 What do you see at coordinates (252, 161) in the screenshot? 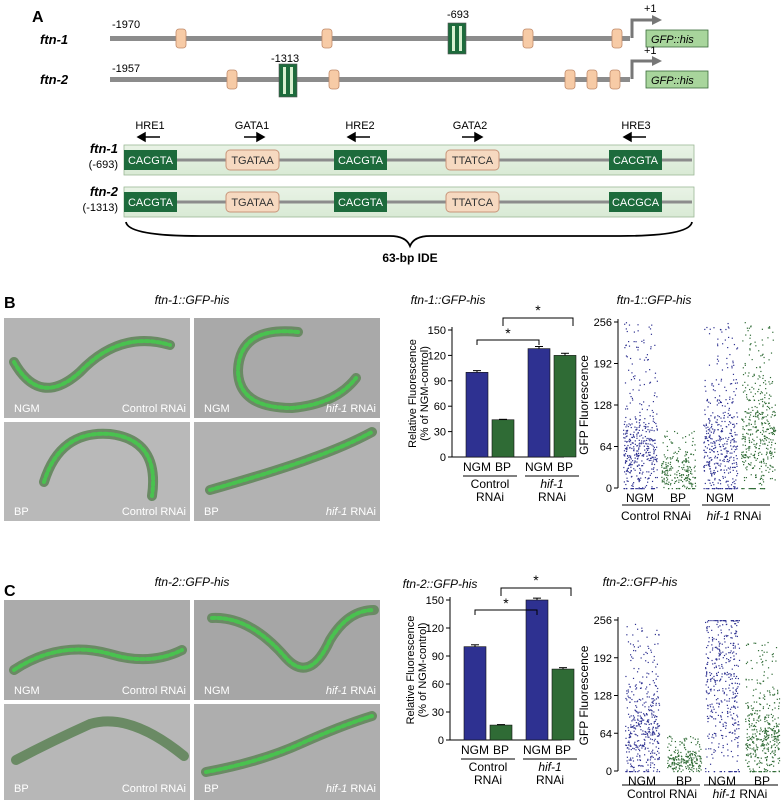
I see `svg-text: TGATAA` at bounding box center [252, 161].